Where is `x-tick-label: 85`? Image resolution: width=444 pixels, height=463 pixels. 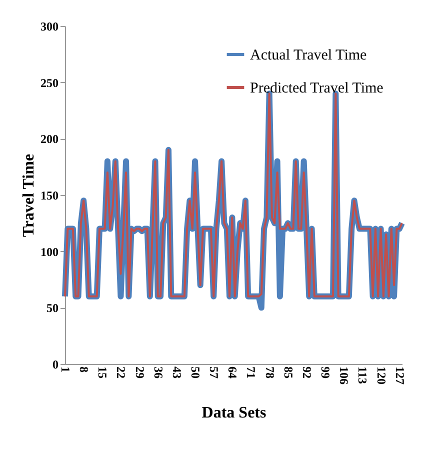 x-tick-label: 85 is located at coordinates (288, 372).